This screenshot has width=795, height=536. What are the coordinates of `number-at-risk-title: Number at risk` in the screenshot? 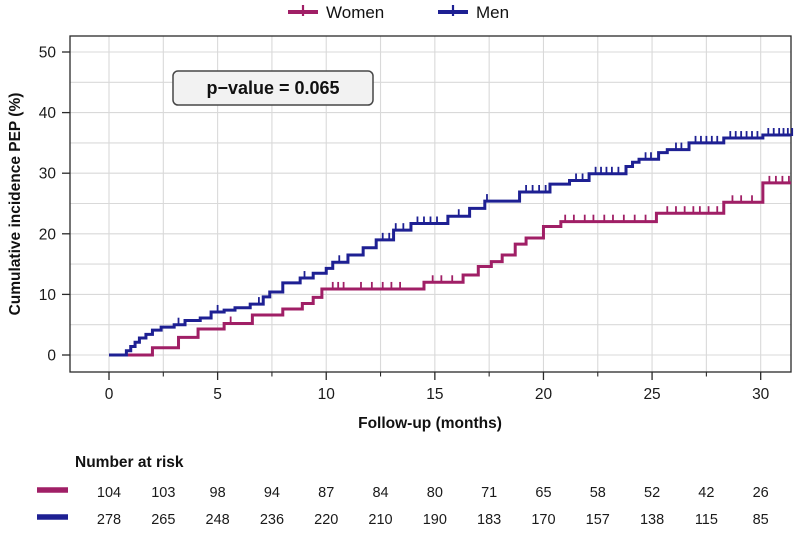 It's located at (129, 462).